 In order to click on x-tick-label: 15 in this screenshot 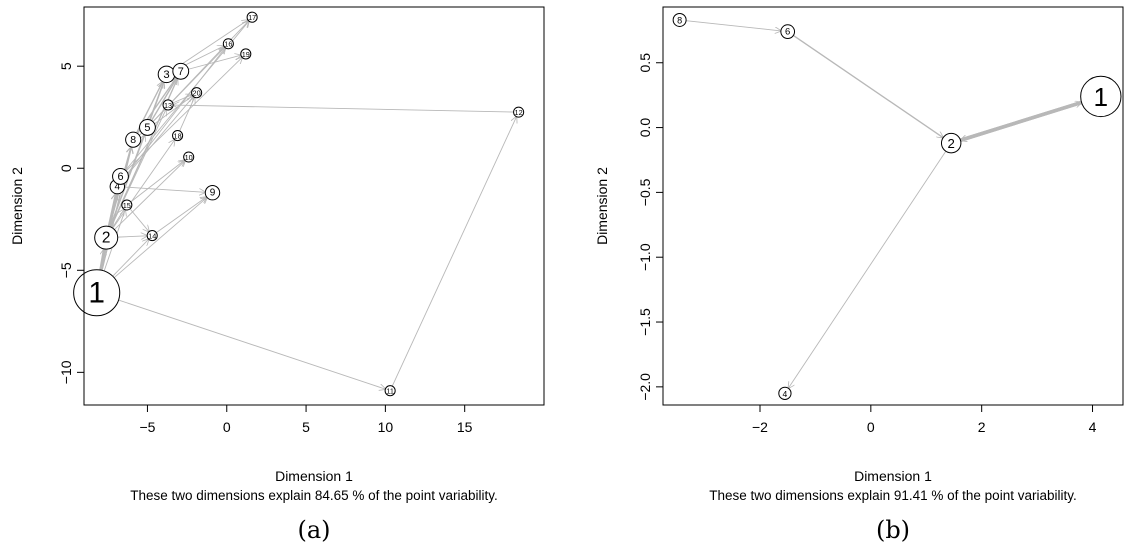, I will do `click(465, 427)`.